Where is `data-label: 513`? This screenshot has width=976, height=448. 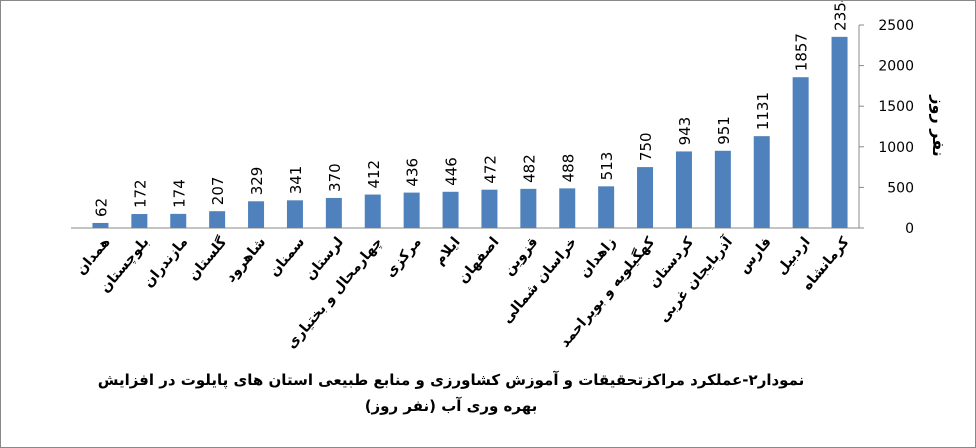 data-label: 513 is located at coordinates (607, 166).